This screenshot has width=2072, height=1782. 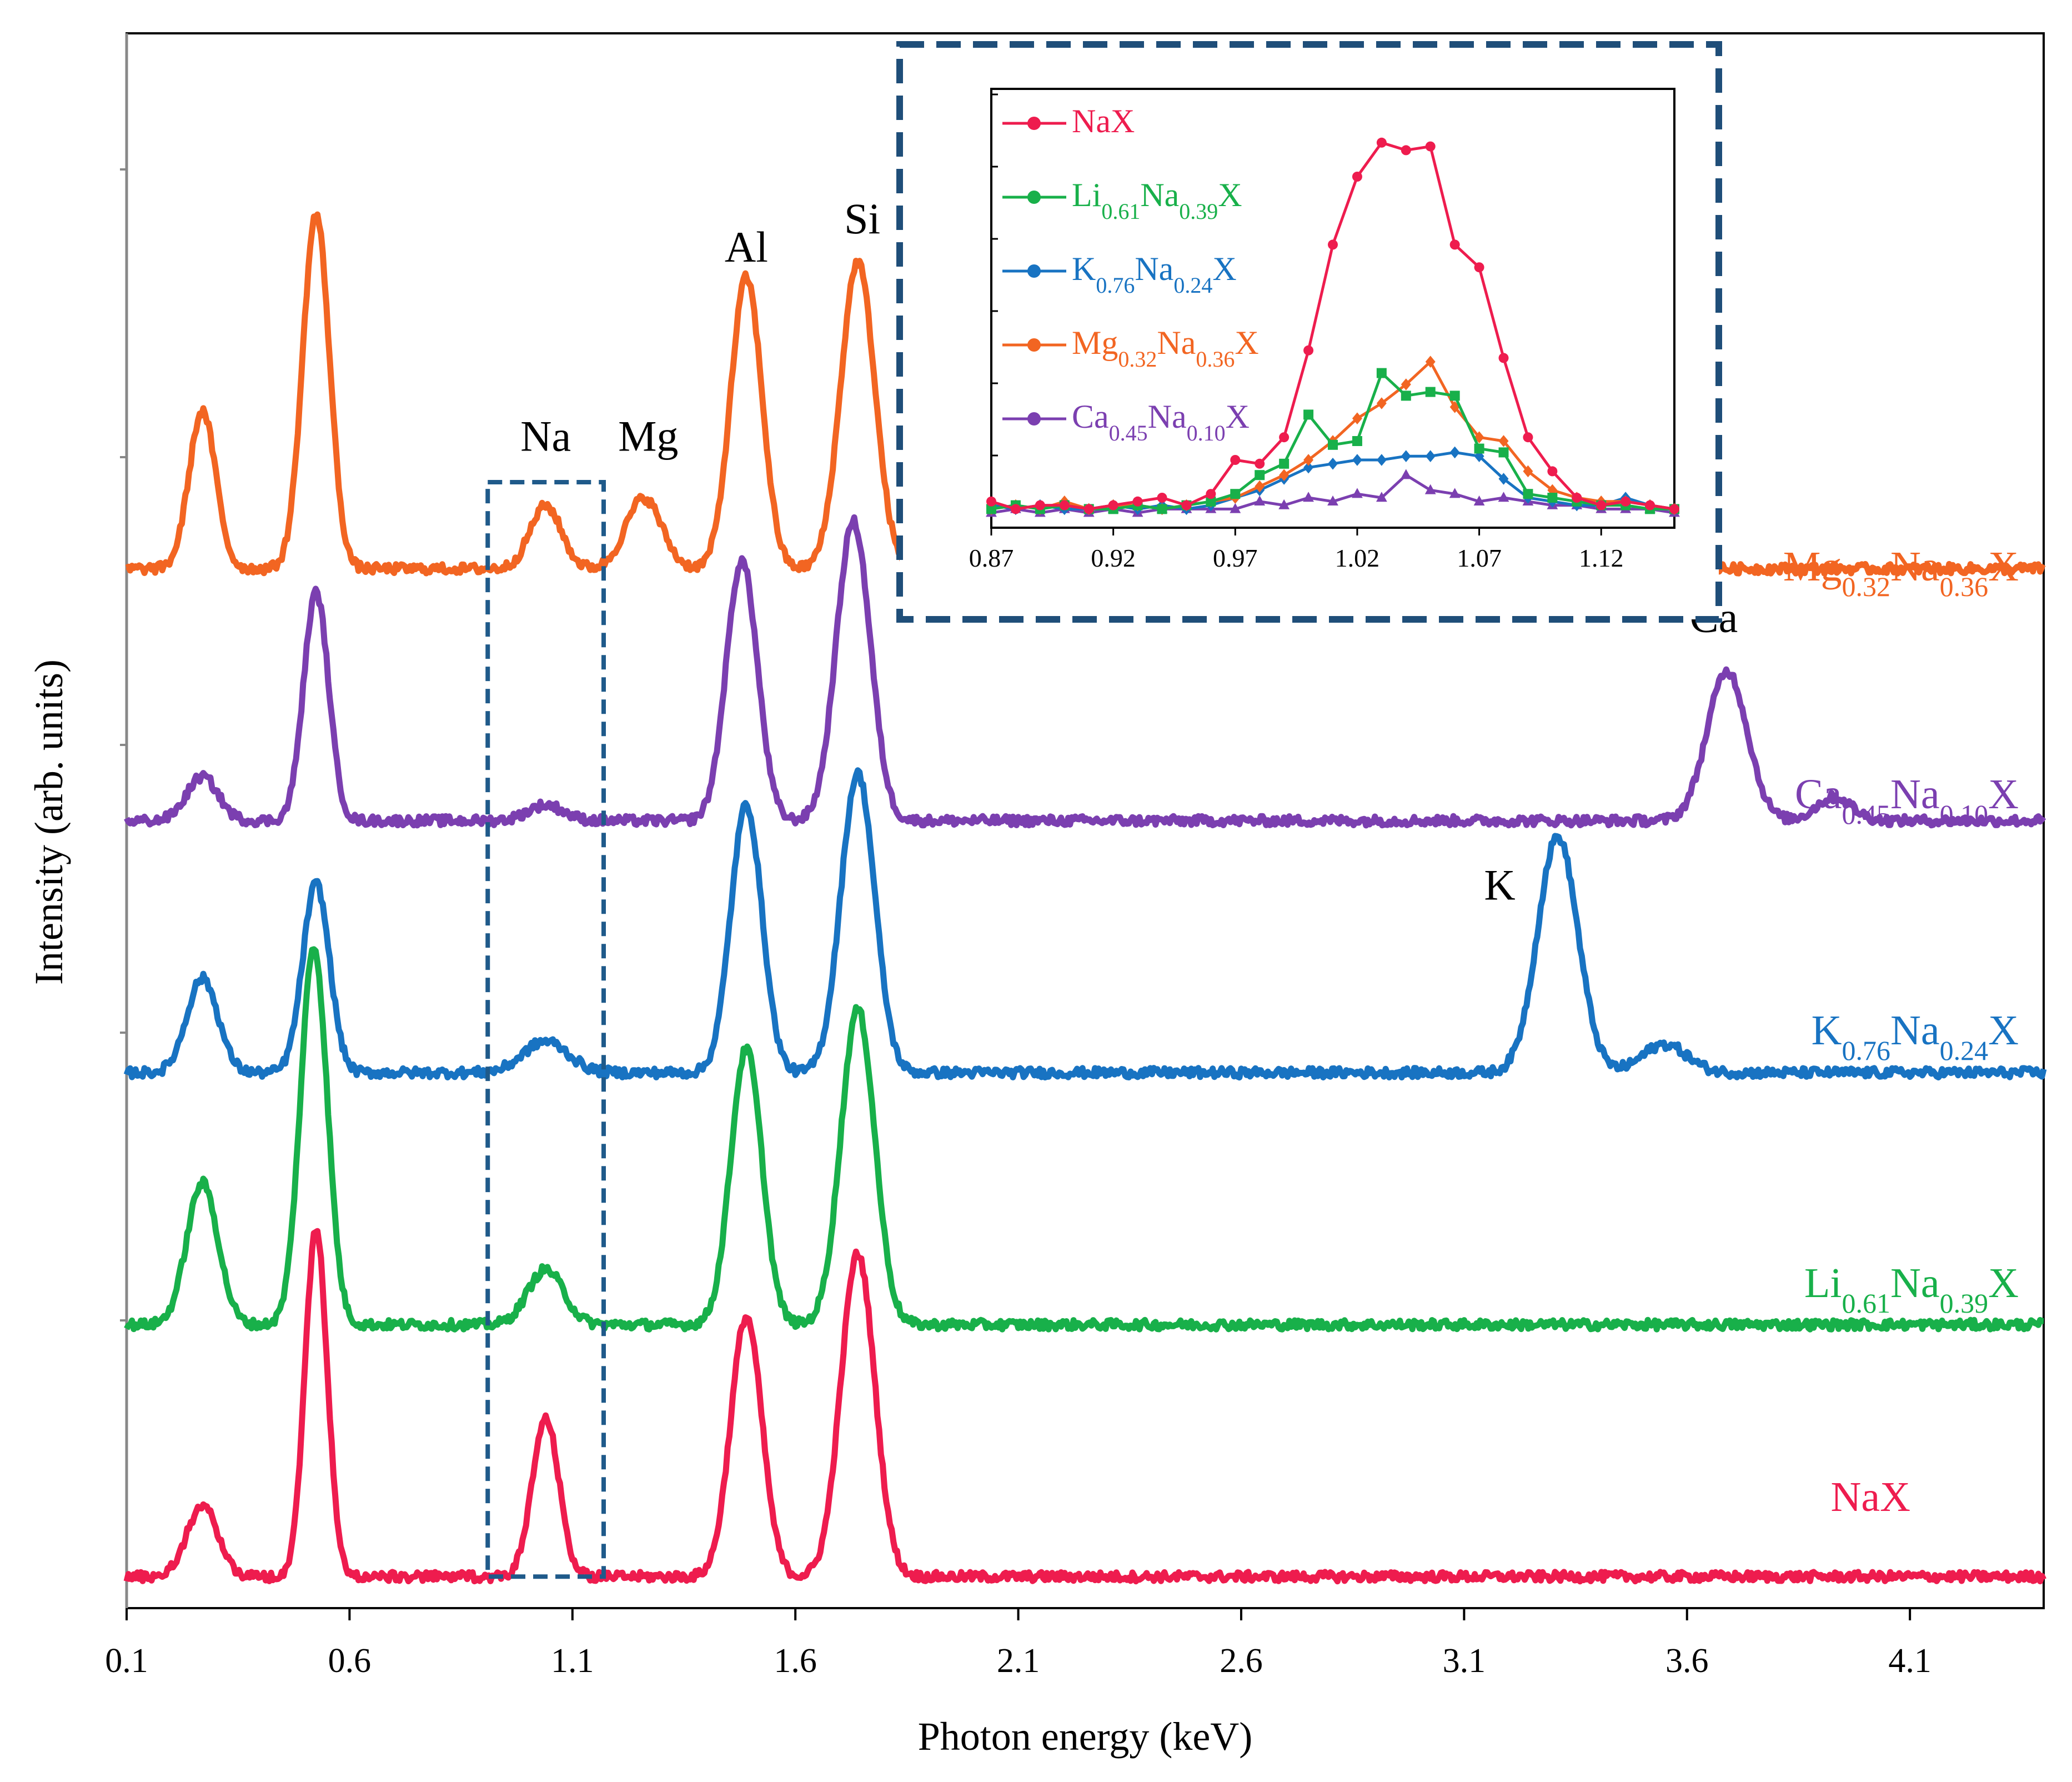 What do you see at coordinates (1915, 1036) in the screenshot?
I see `series-label-2: K0.76Na0.24X` at bounding box center [1915, 1036].